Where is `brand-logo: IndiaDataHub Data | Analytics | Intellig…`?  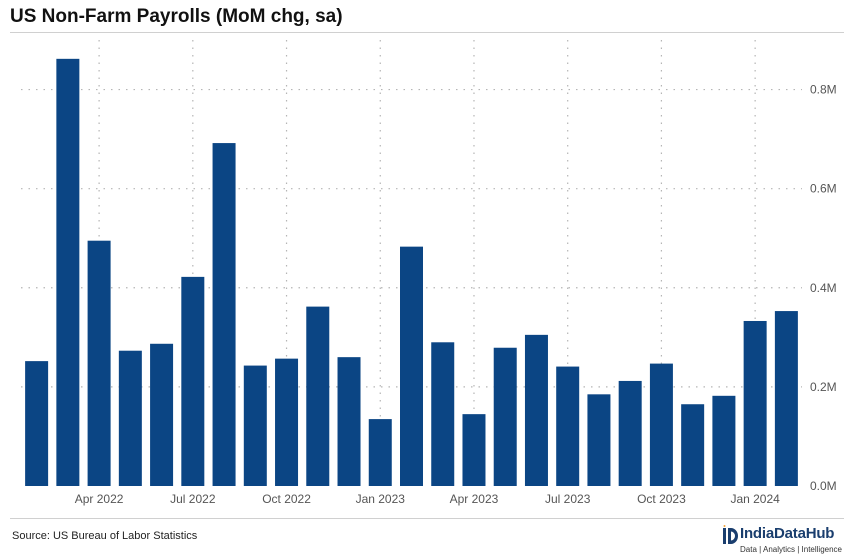
brand-logo: IndiaDataHub Data | Analytics | Intellig… is located at coordinates (782, 539).